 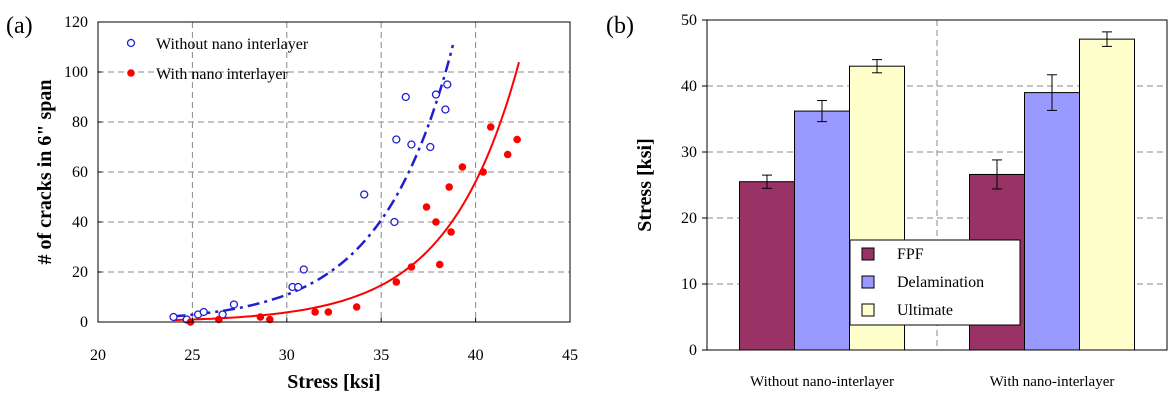 I want to click on y-tick-label-80: 80, so click(x=80, y=122).